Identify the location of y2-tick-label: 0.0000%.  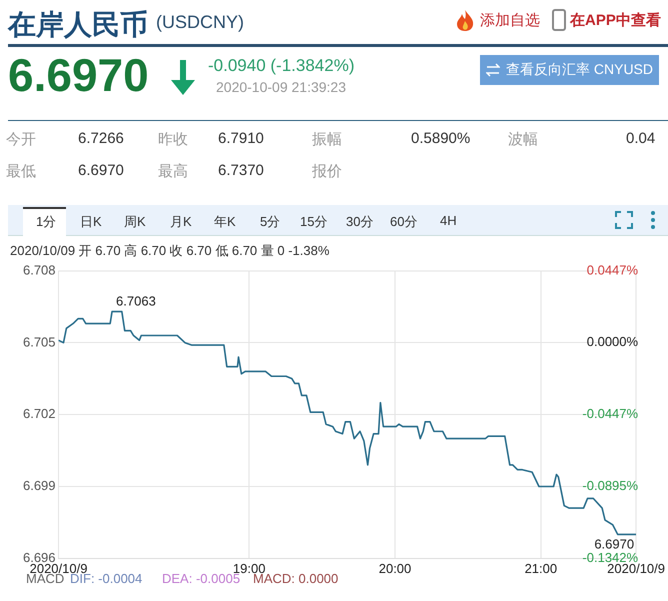
(612, 342).